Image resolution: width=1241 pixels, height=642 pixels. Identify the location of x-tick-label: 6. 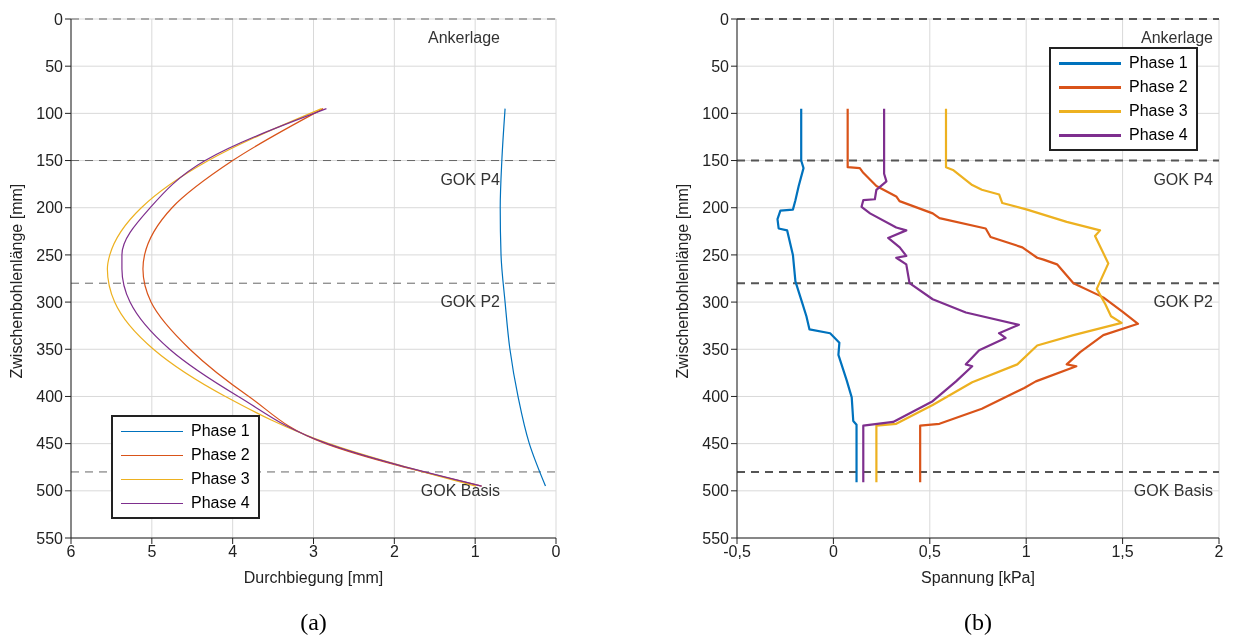
(71, 552).